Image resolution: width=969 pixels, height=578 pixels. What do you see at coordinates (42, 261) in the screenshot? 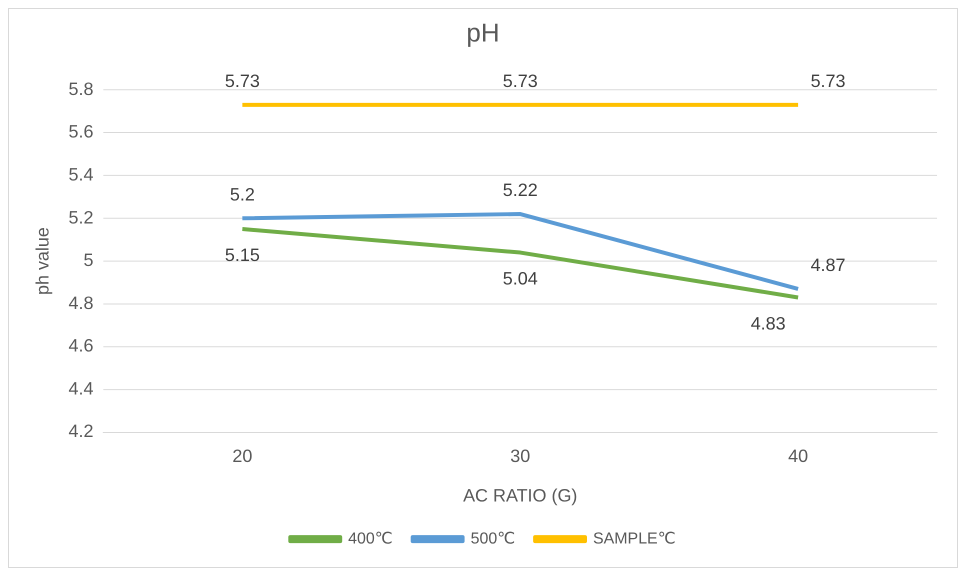
I see `y-axis-title: ph value` at bounding box center [42, 261].